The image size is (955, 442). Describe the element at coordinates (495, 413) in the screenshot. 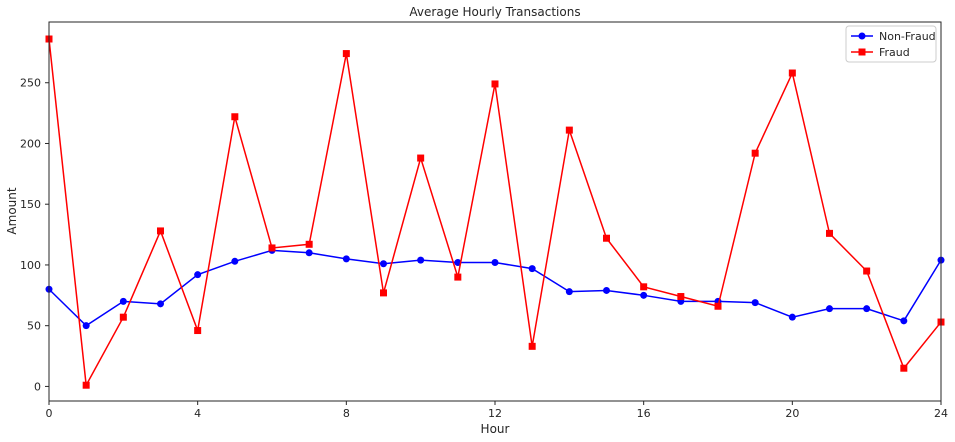

I see `x-tick-label: 12` at that location.